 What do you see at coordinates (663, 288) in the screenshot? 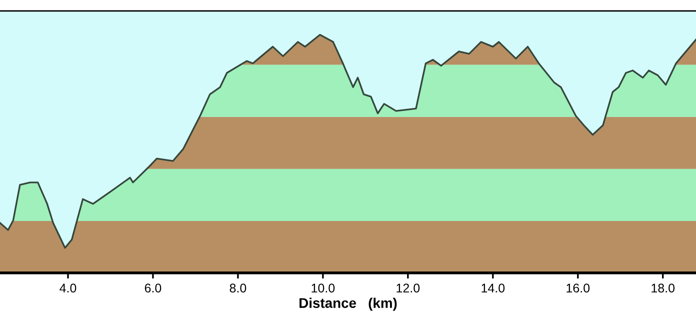
I see `x-tick-label: 18.0` at bounding box center [663, 288].